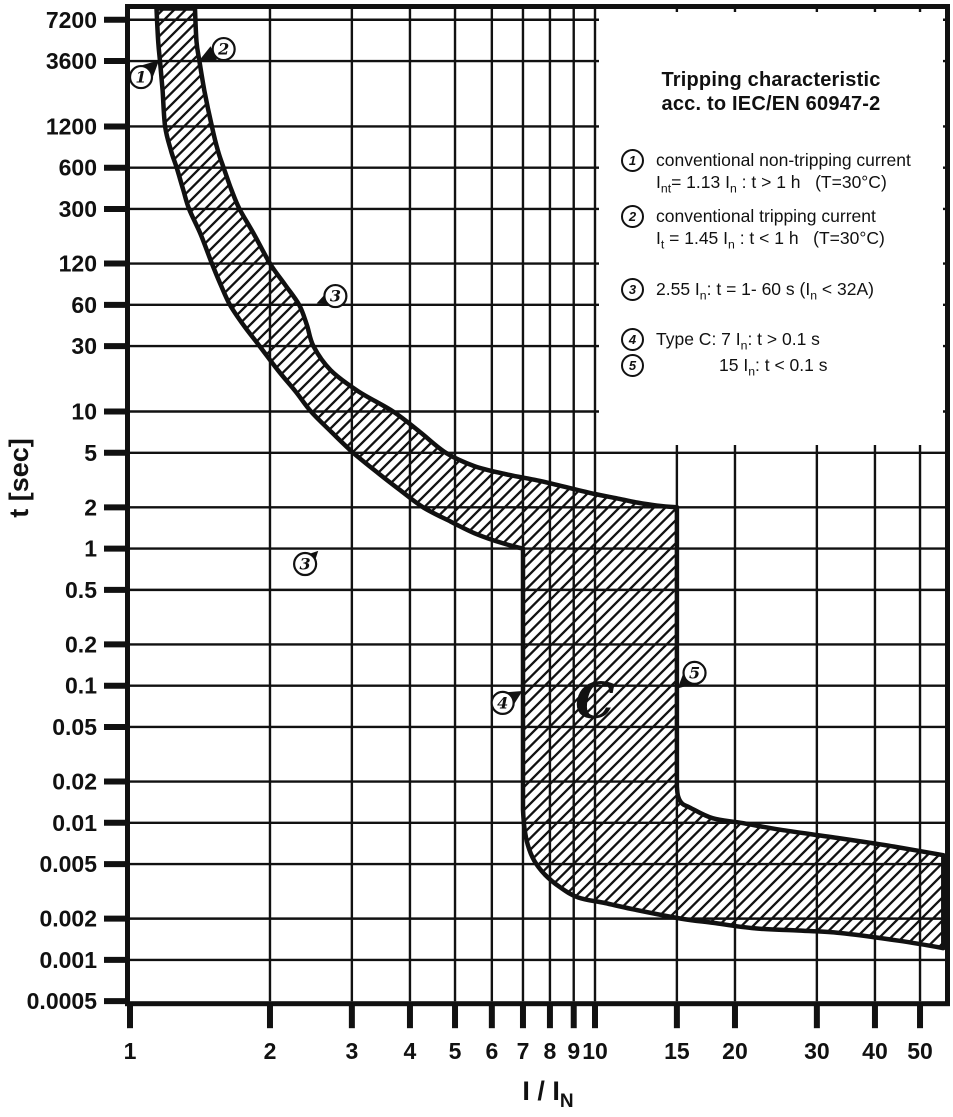 The height and width of the screenshot is (1117, 953). What do you see at coordinates (677, 1051) in the screenshot?
I see `tick-label-x-15: 15` at bounding box center [677, 1051].